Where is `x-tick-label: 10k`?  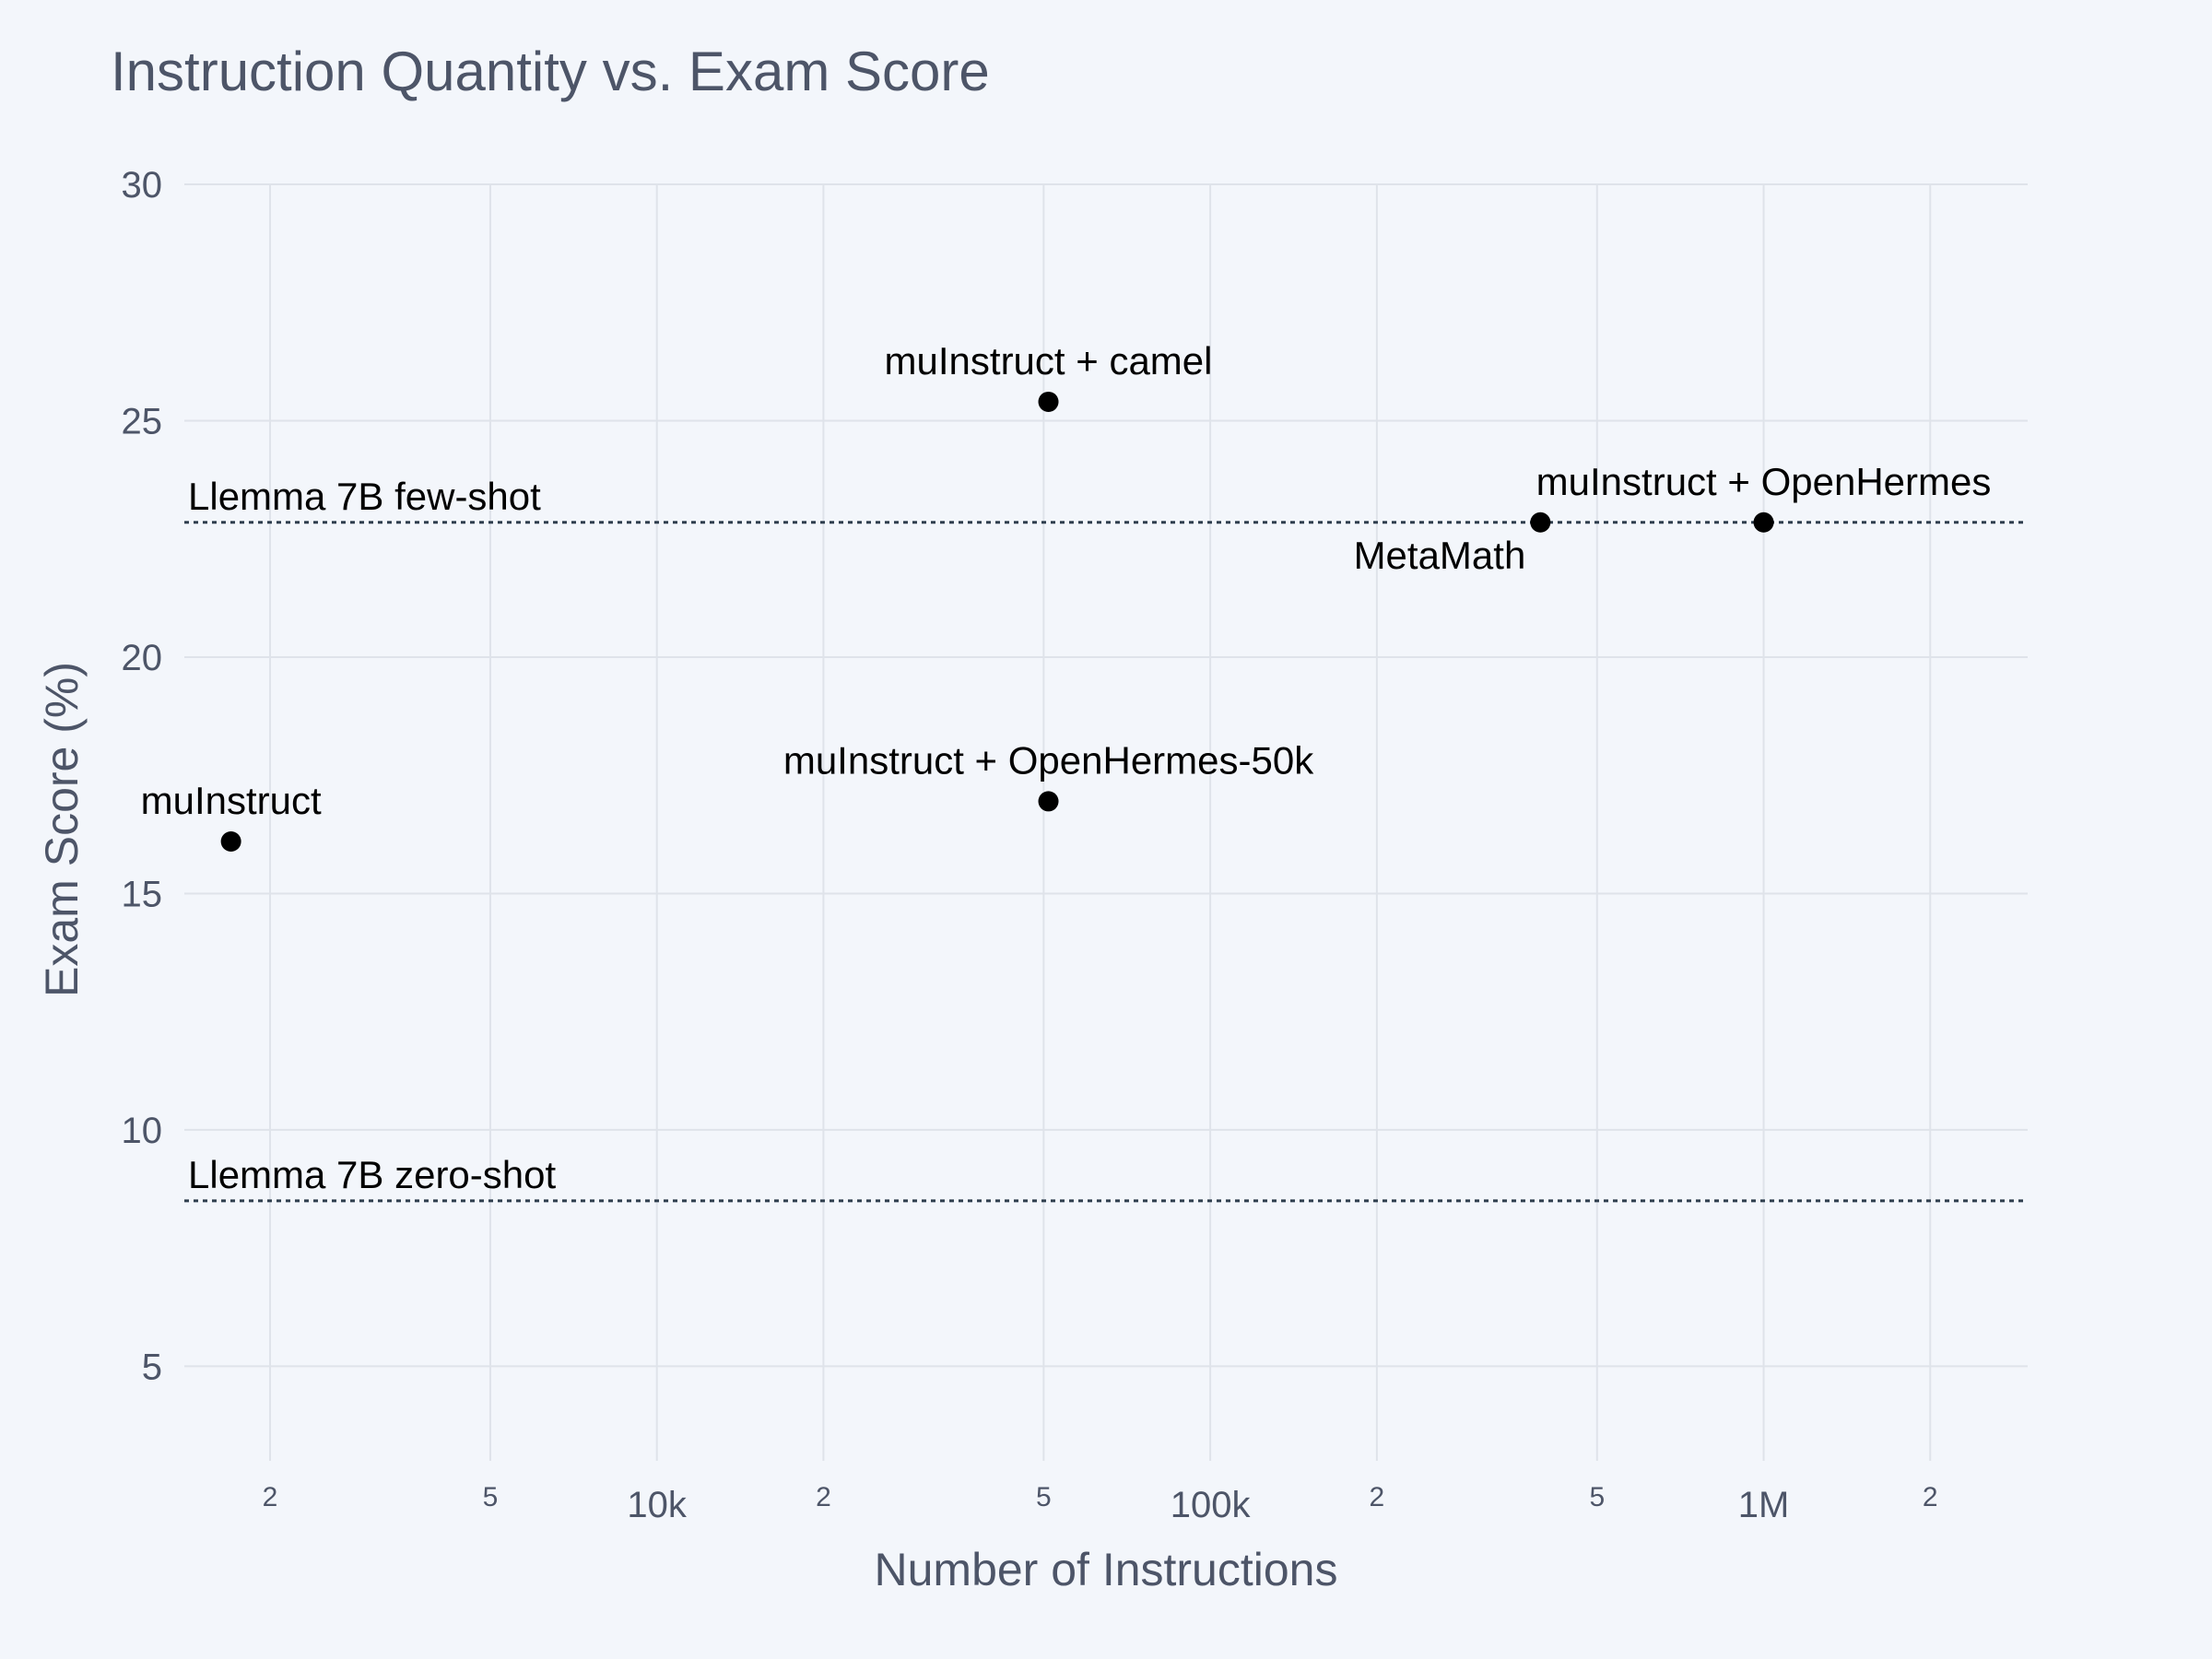
x-tick-label: 10k is located at coordinates (657, 1505).